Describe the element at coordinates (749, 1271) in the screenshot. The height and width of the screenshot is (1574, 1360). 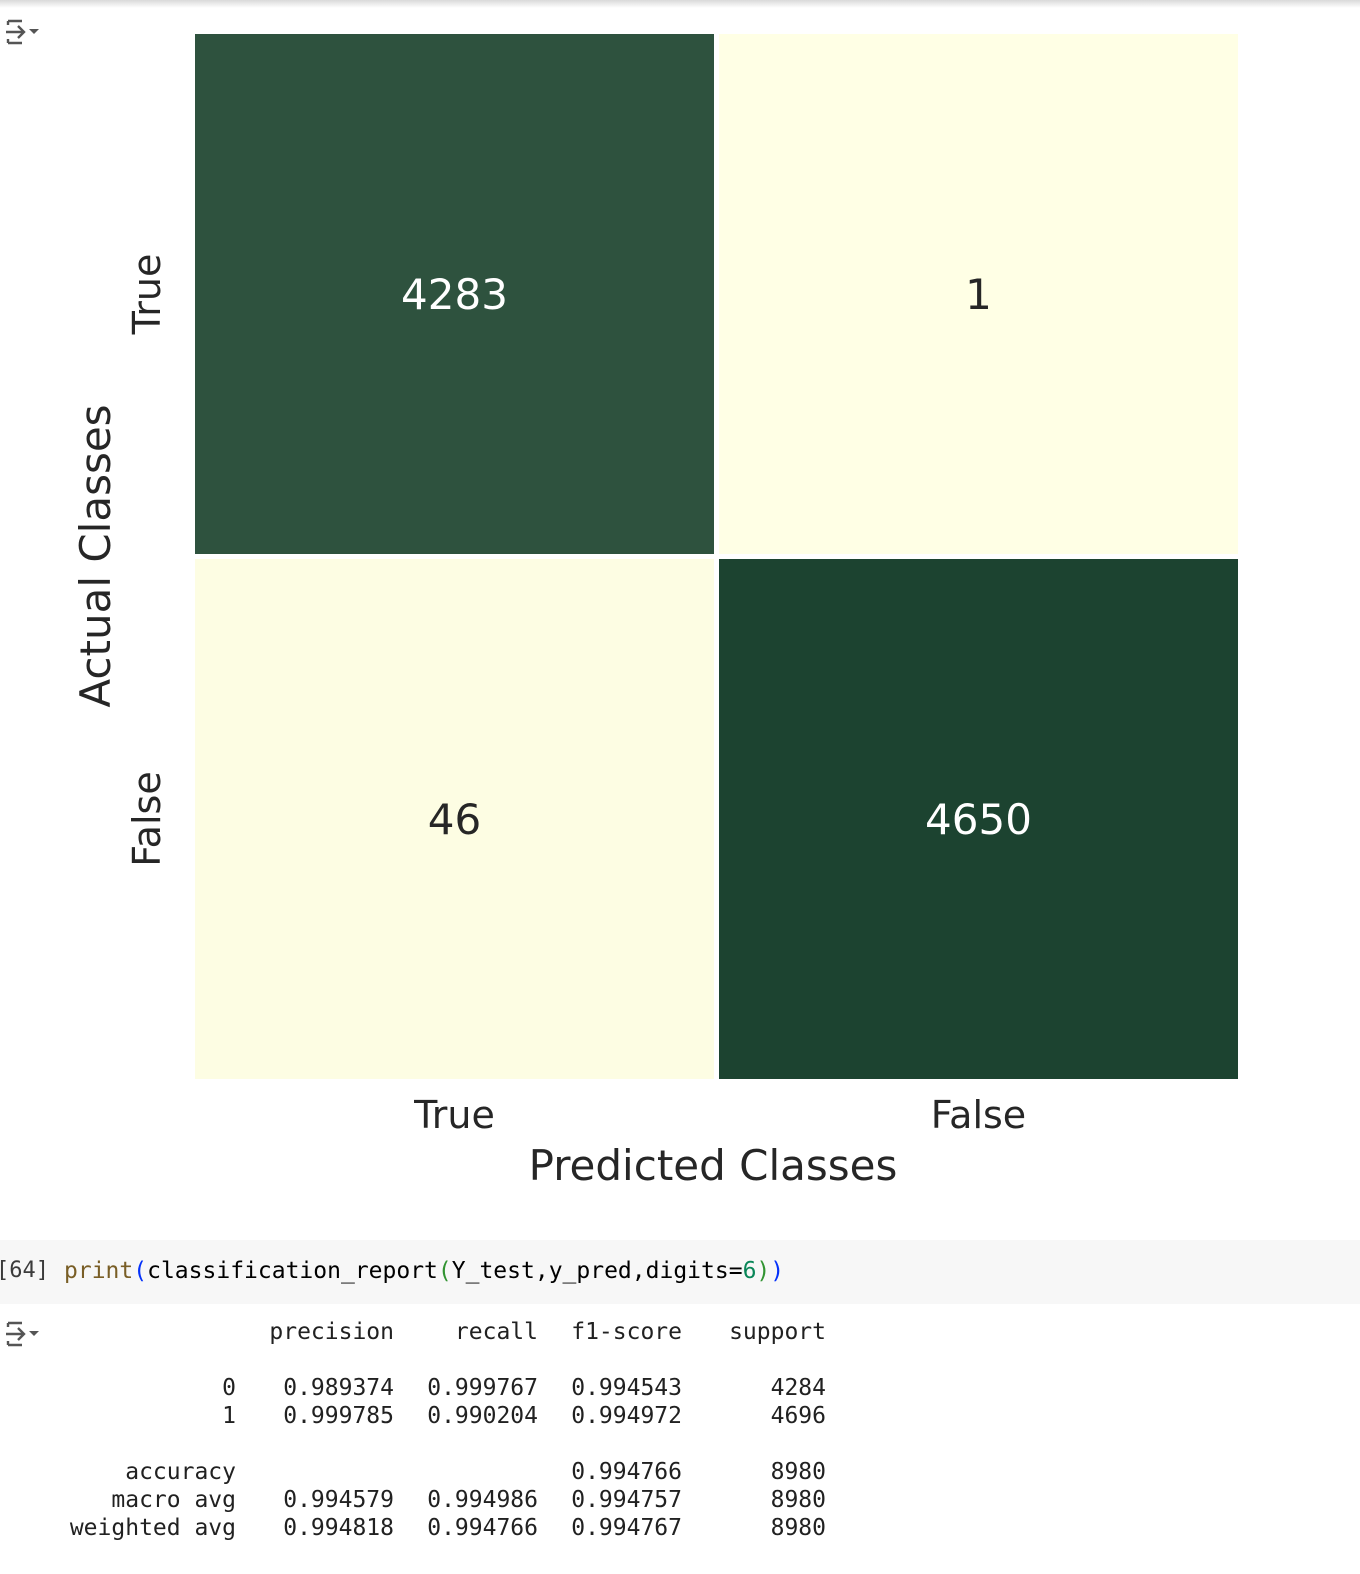
I see `code-token-number: 6` at that location.